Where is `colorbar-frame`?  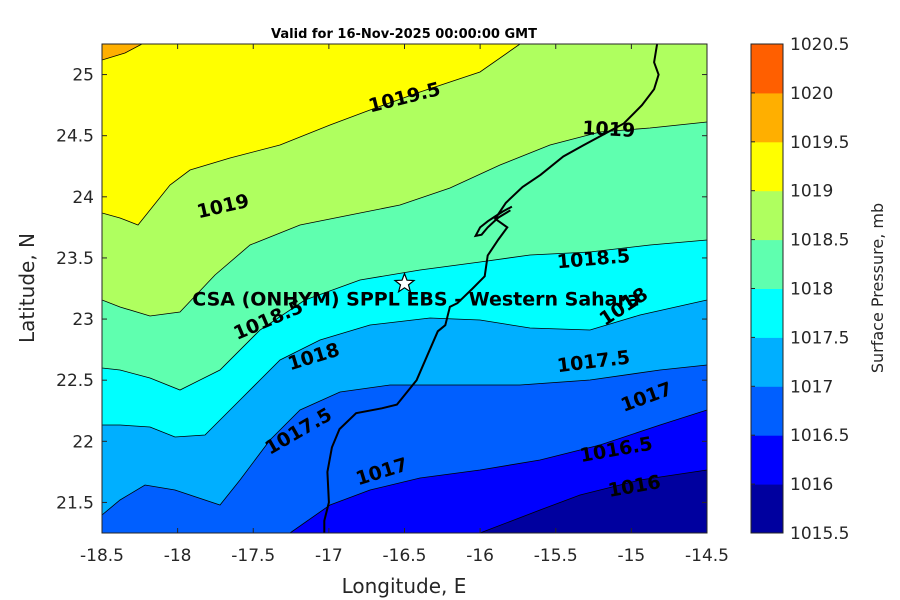
colorbar-frame is located at coordinates (767, 288).